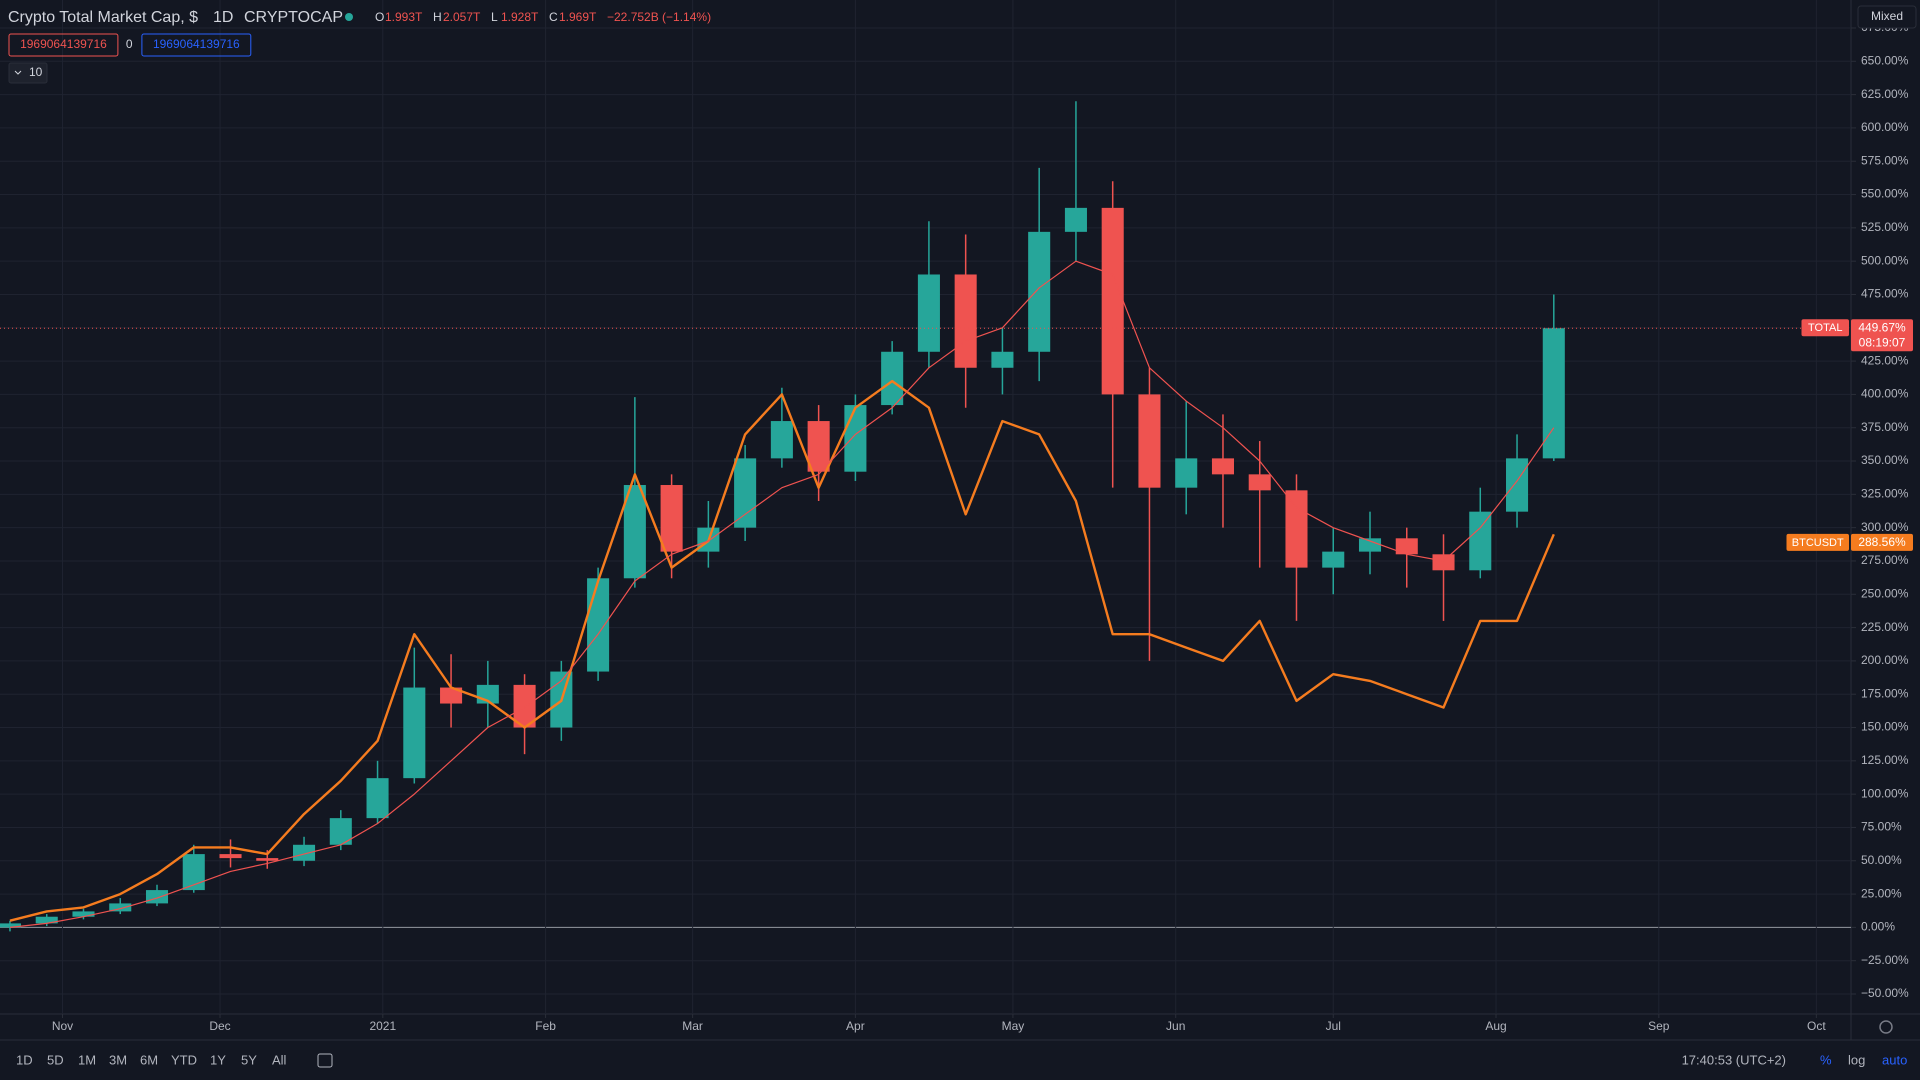 The height and width of the screenshot is (1080, 1920). Describe the element at coordinates (1816, 1026) in the screenshot. I see `x-tick-label: Oct` at that location.